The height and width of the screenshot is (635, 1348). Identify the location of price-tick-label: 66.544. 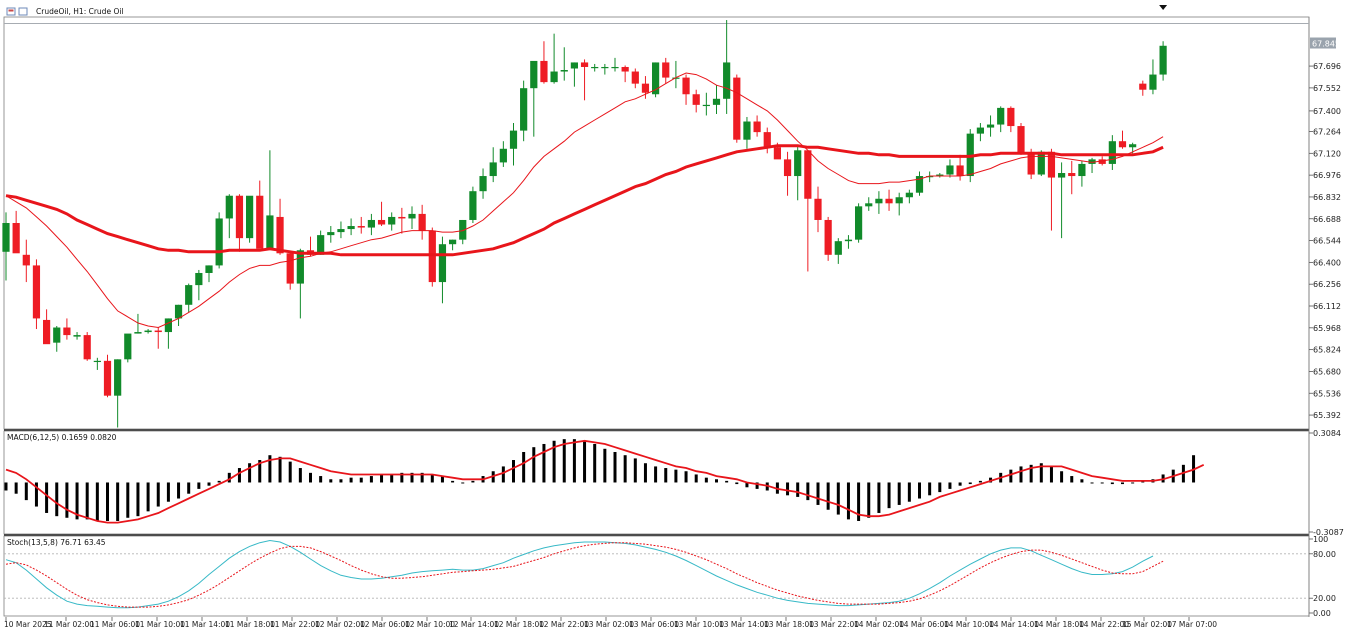
(1327, 241).